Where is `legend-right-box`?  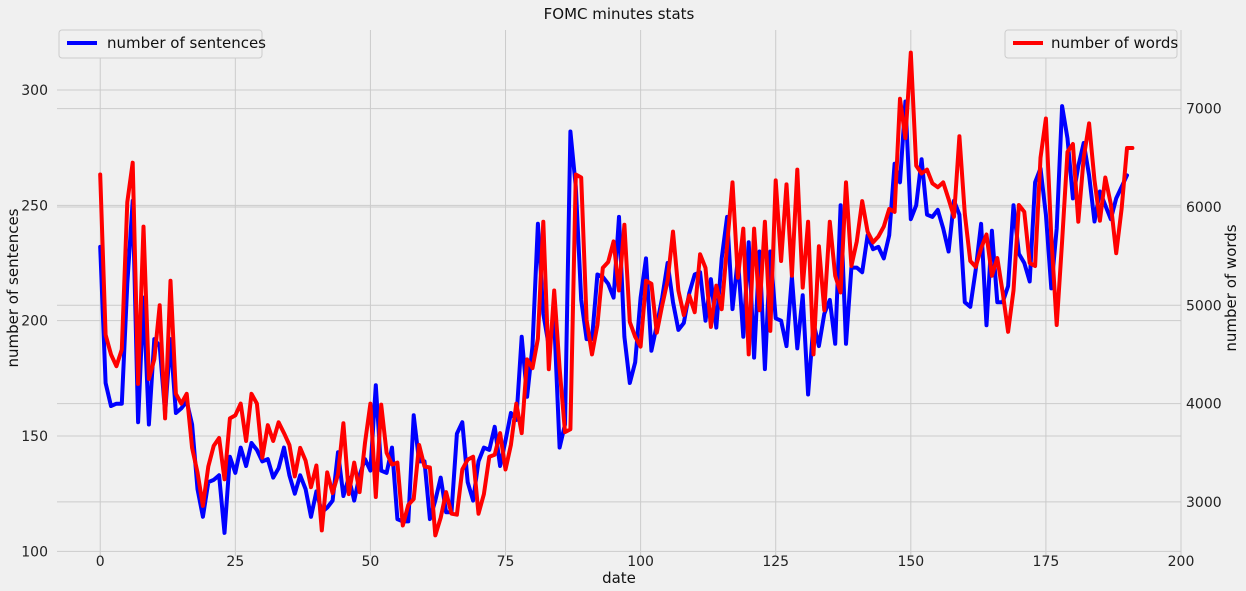
legend-right-box is located at coordinates (1091, 44).